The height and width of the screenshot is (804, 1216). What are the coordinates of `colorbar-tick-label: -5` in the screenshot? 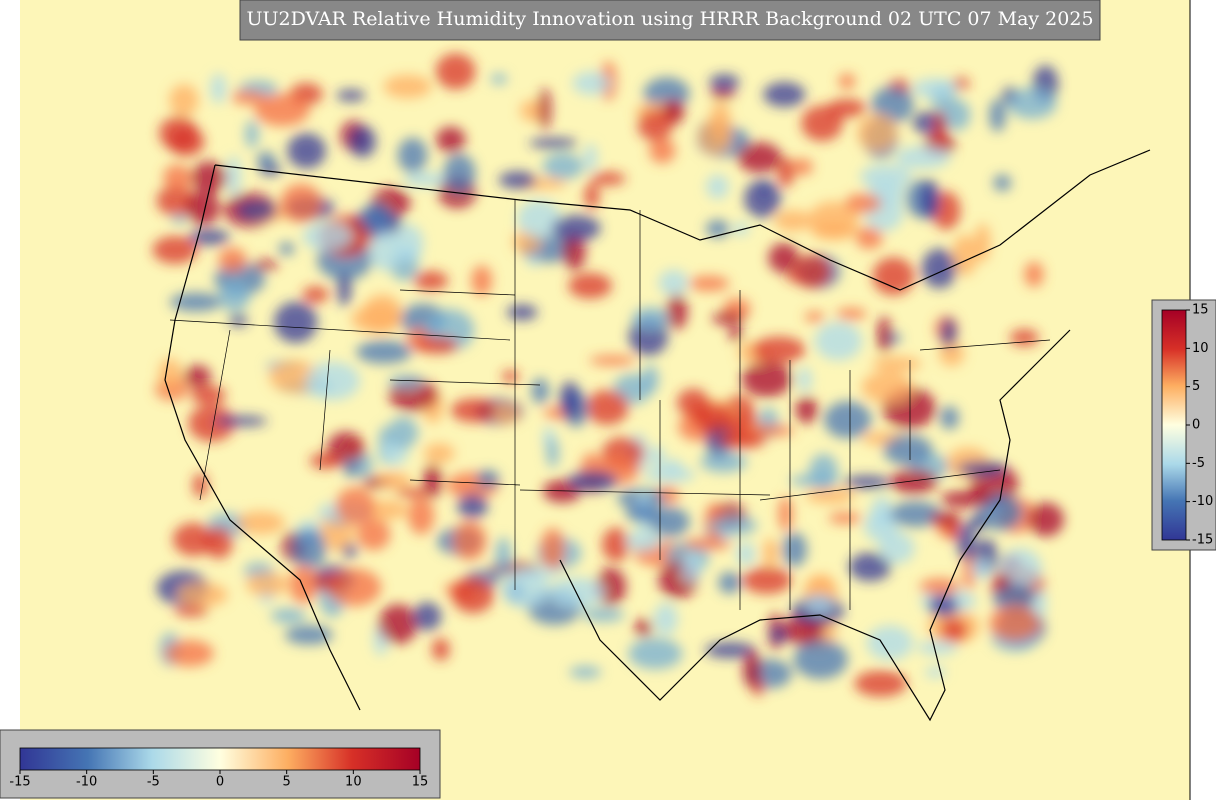 It's located at (153, 782).